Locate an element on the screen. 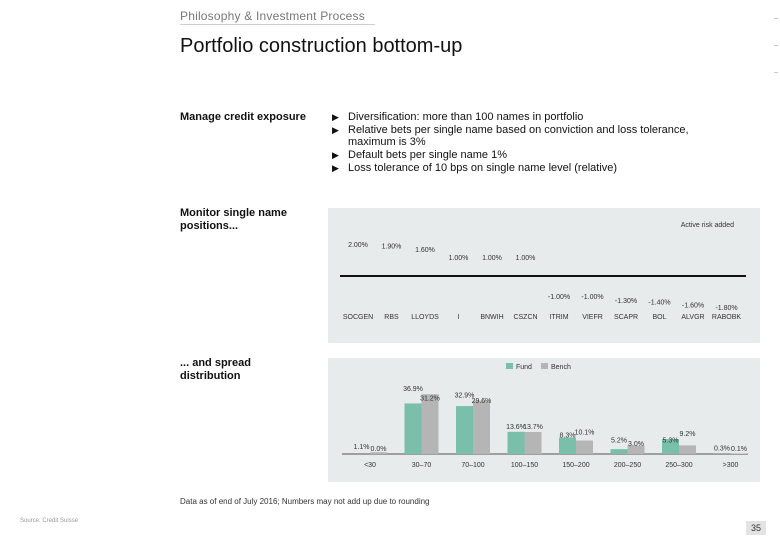 This screenshot has width=780, height=540. spread-bucket-label: 200–250 is located at coordinates (627, 465).